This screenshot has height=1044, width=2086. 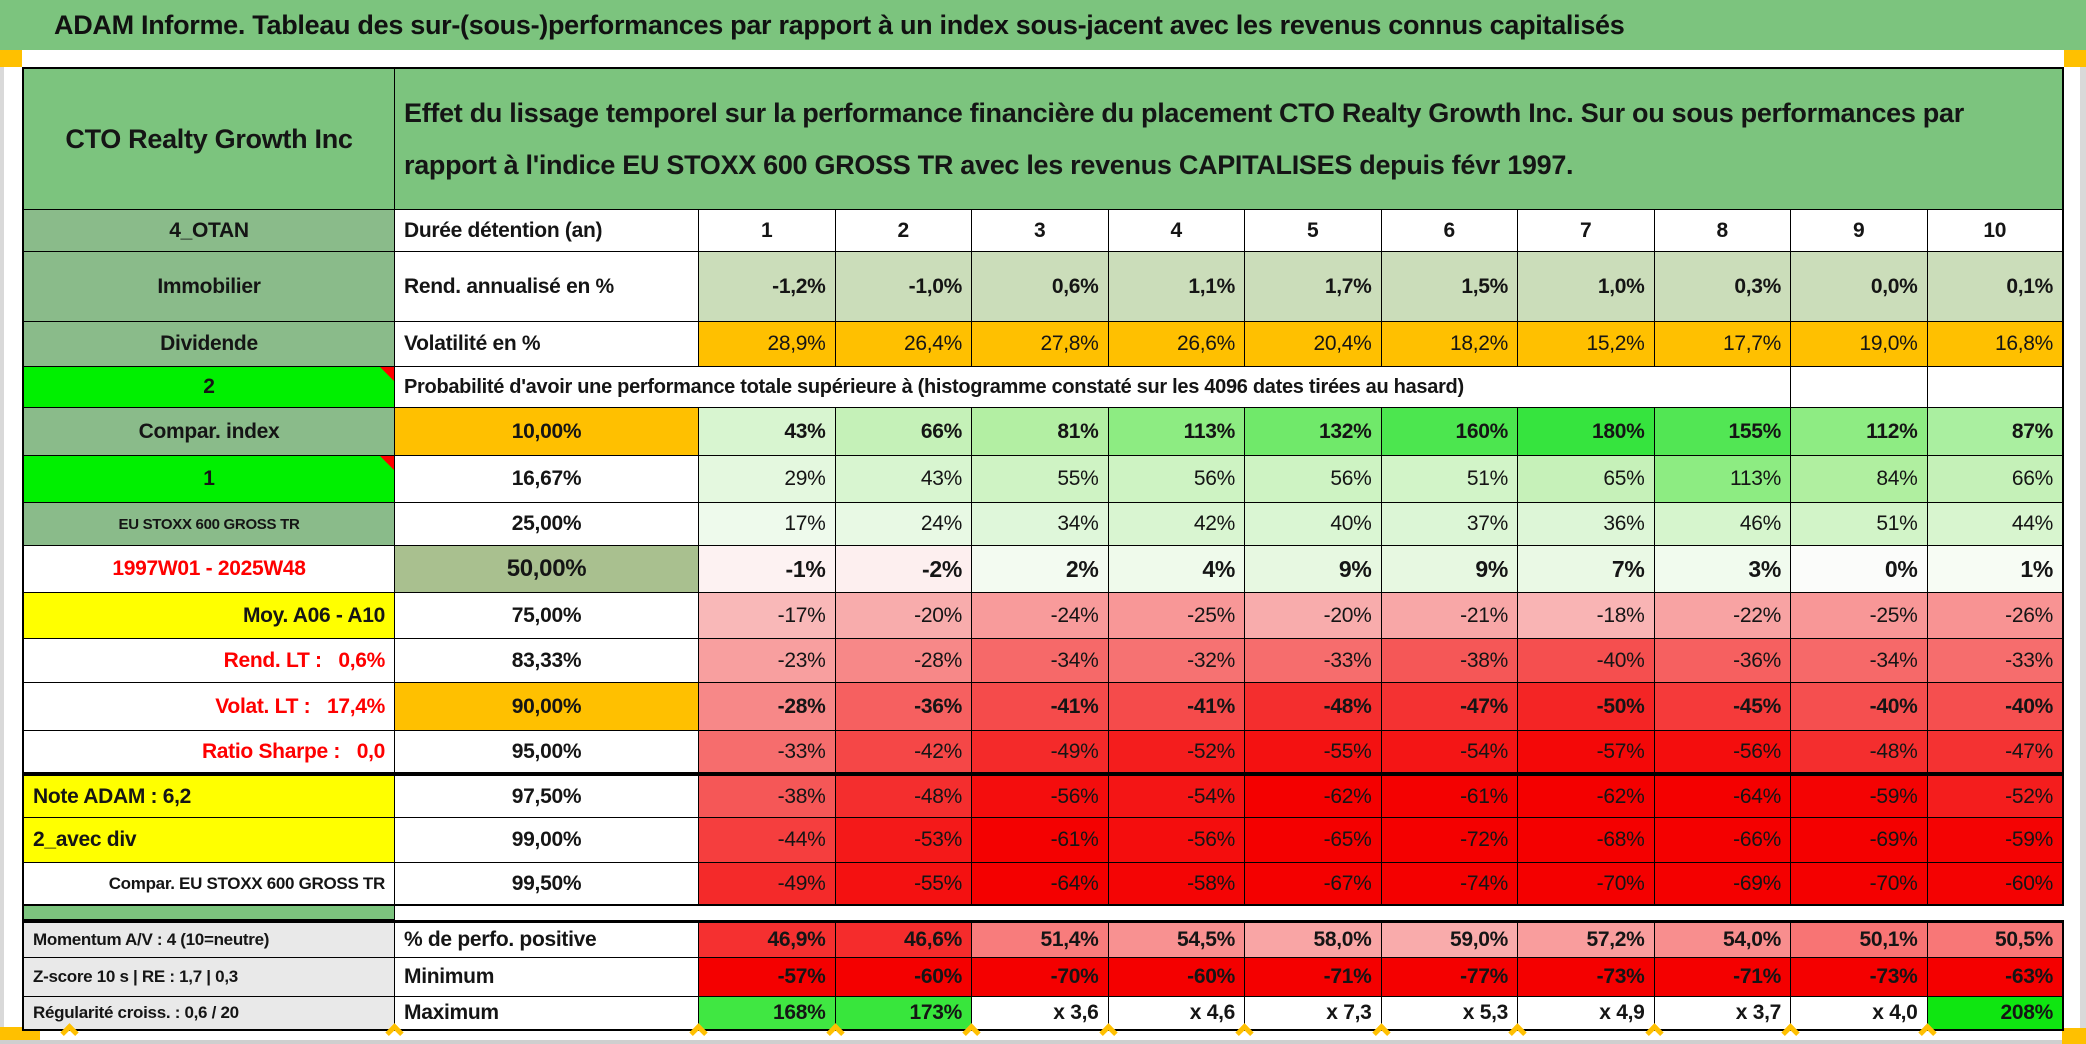 What do you see at coordinates (1586, 939) in the screenshot?
I see `data-cell: 57,2%` at bounding box center [1586, 939].